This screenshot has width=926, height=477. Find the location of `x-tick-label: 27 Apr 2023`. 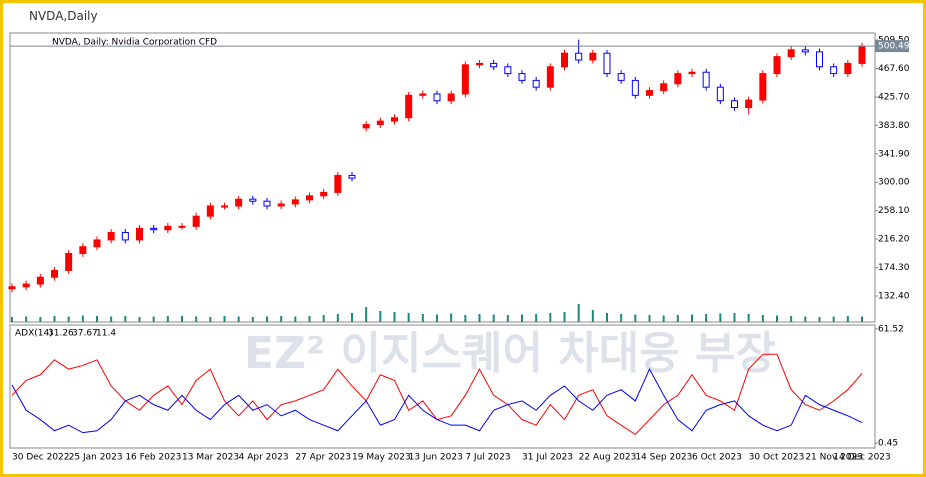

x-tick-label: 27 Apr 2023 is located at coordinates (323, 458).